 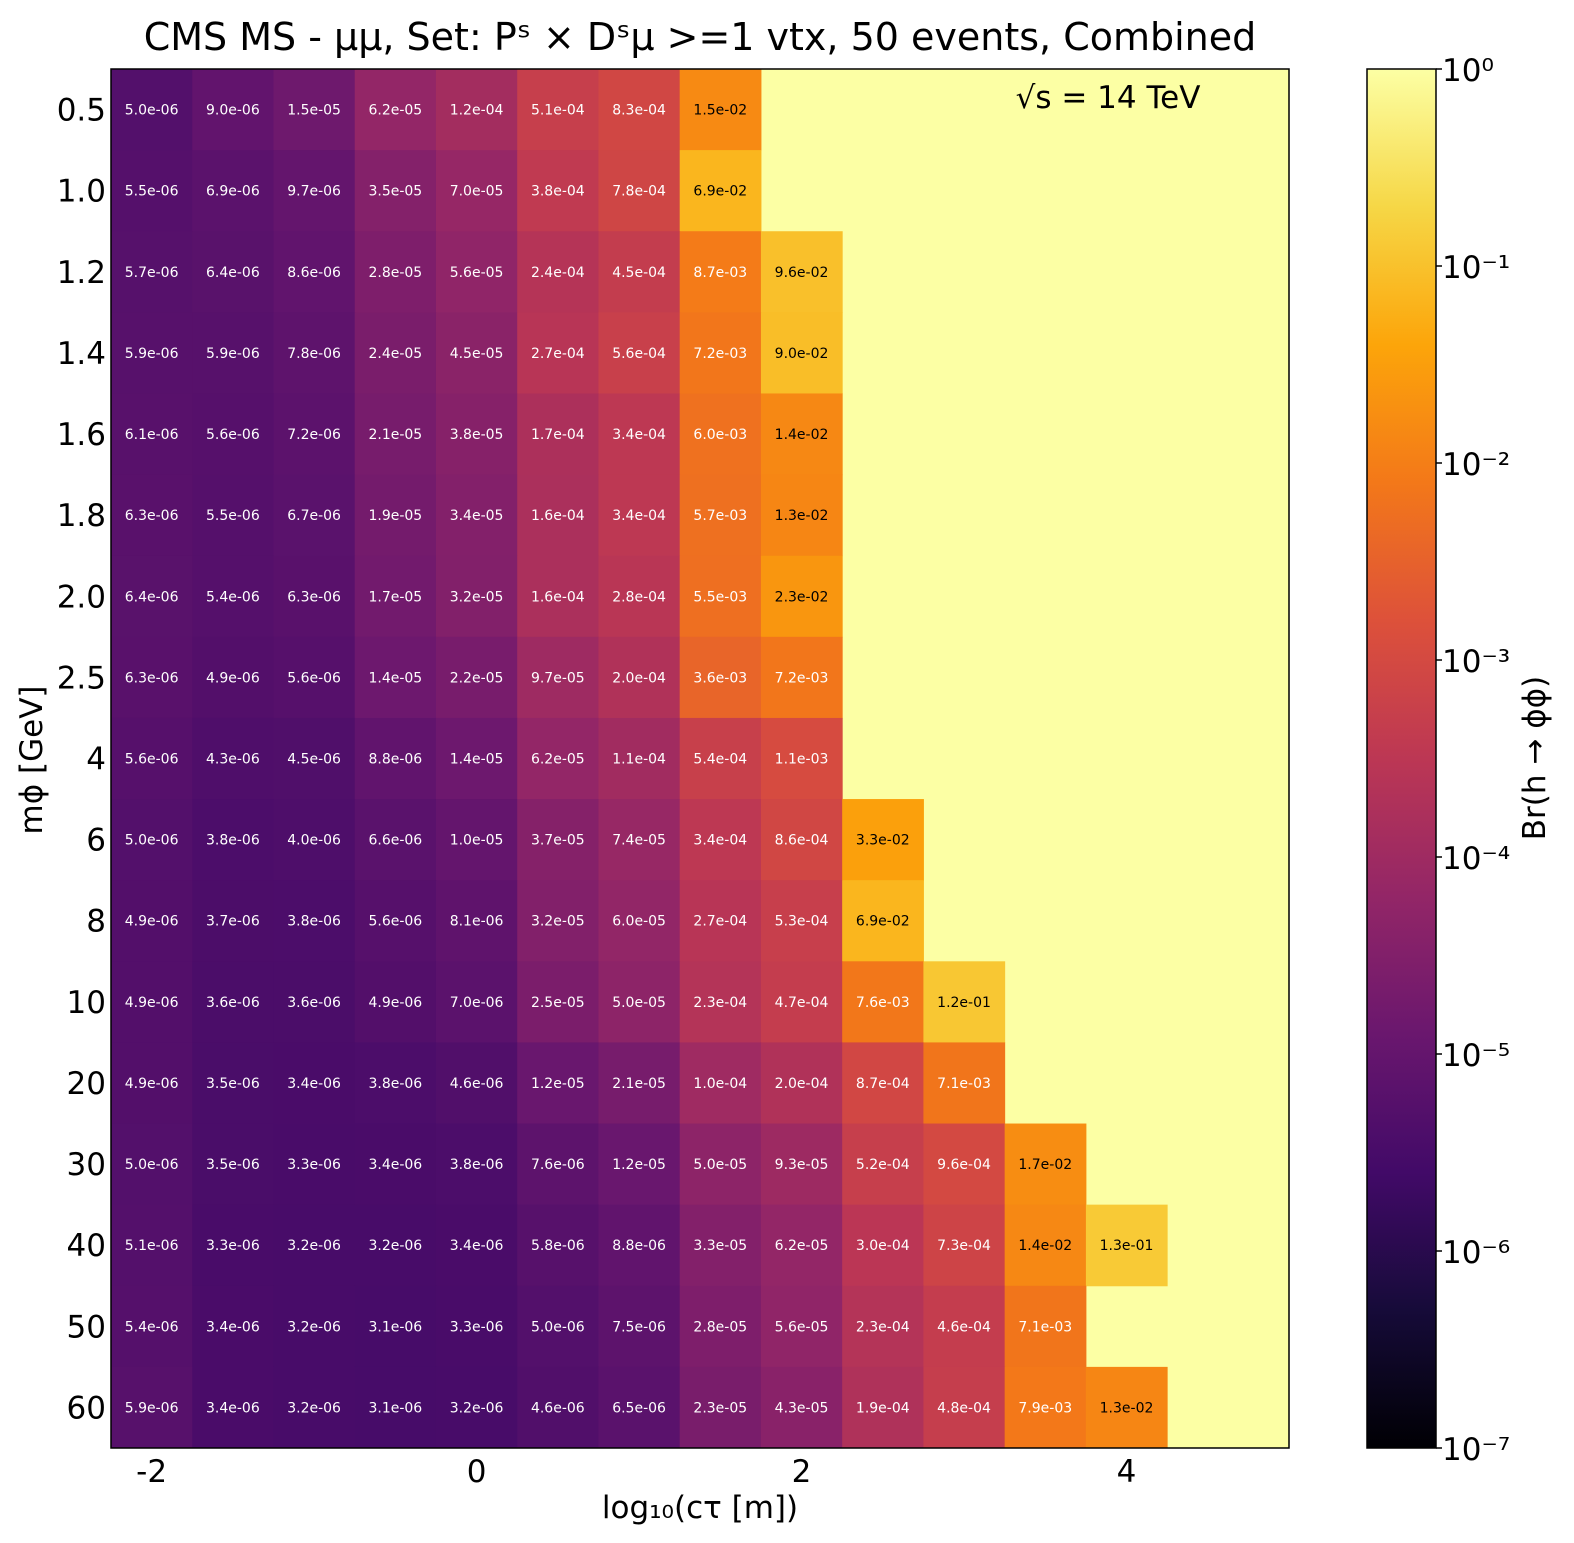 I want to click on cell-value-label: 3.4e-04, so click(x=639, y=516).